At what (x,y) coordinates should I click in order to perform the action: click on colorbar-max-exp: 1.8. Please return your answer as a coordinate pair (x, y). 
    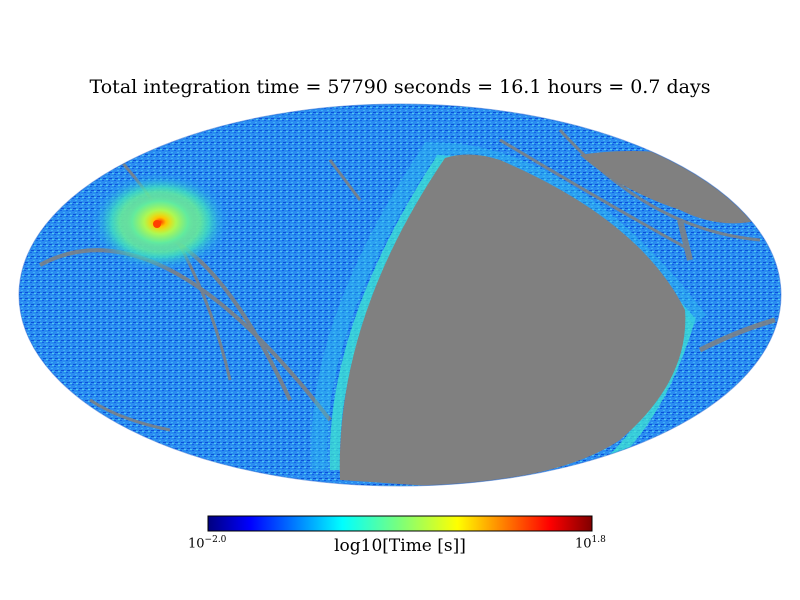
    Looking at the image, I should click on (598, 540).